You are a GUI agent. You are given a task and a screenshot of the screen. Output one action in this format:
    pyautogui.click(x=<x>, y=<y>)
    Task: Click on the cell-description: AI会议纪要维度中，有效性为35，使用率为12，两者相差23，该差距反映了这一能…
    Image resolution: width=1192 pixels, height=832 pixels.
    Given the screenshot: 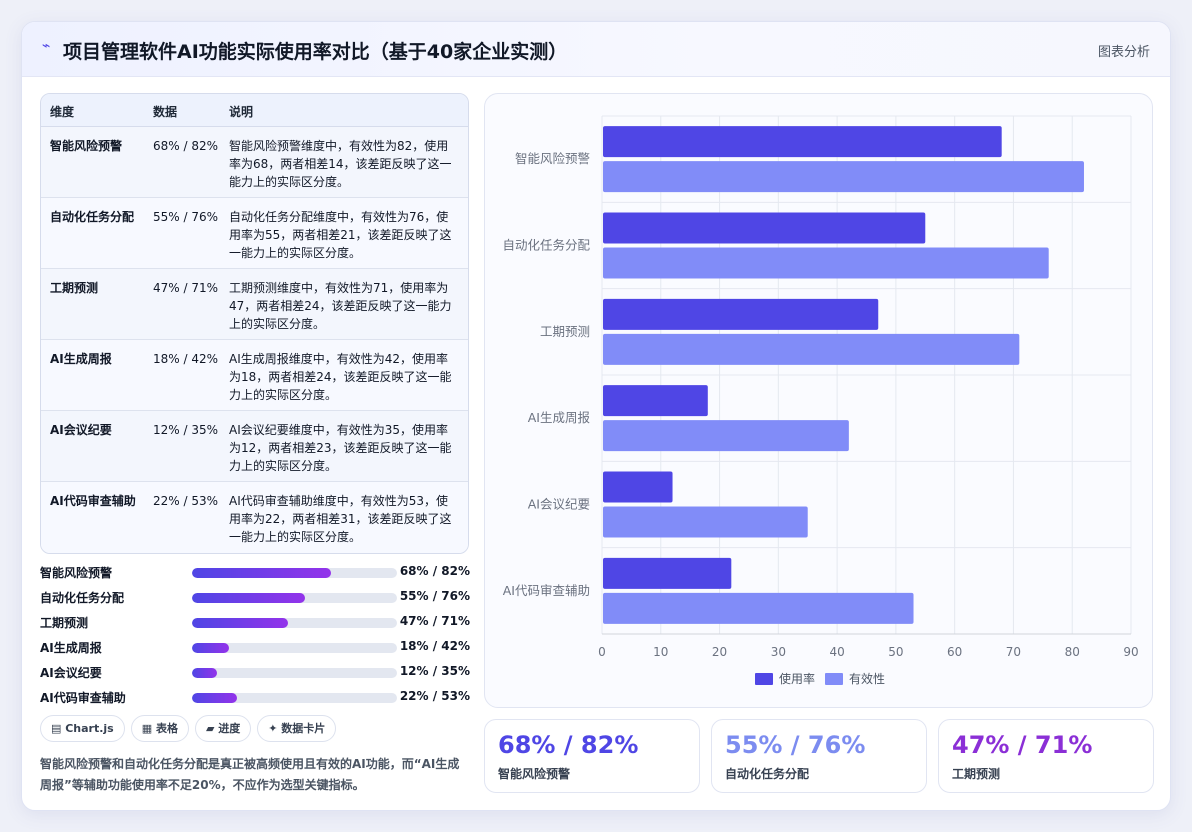 What is the action you would take?
    pyautogui.click(x=340, y=448)
    